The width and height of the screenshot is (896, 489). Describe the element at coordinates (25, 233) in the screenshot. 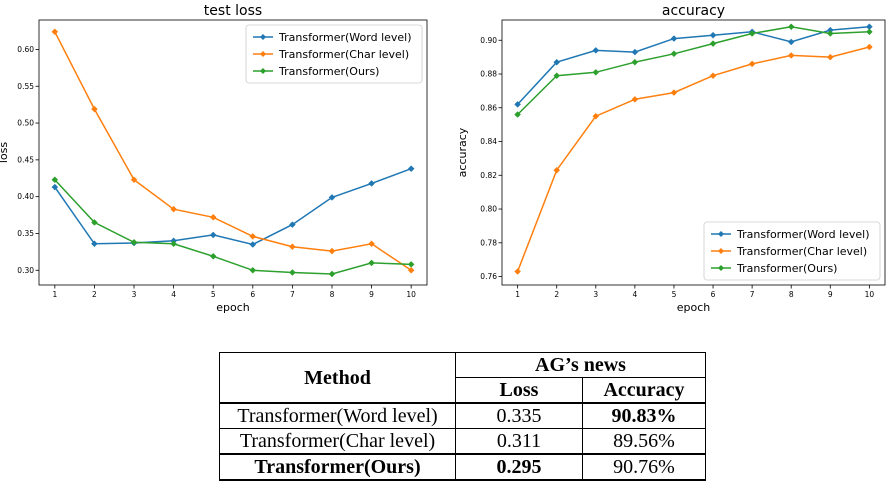

I see `y-tick-label: 0.35` at that location.